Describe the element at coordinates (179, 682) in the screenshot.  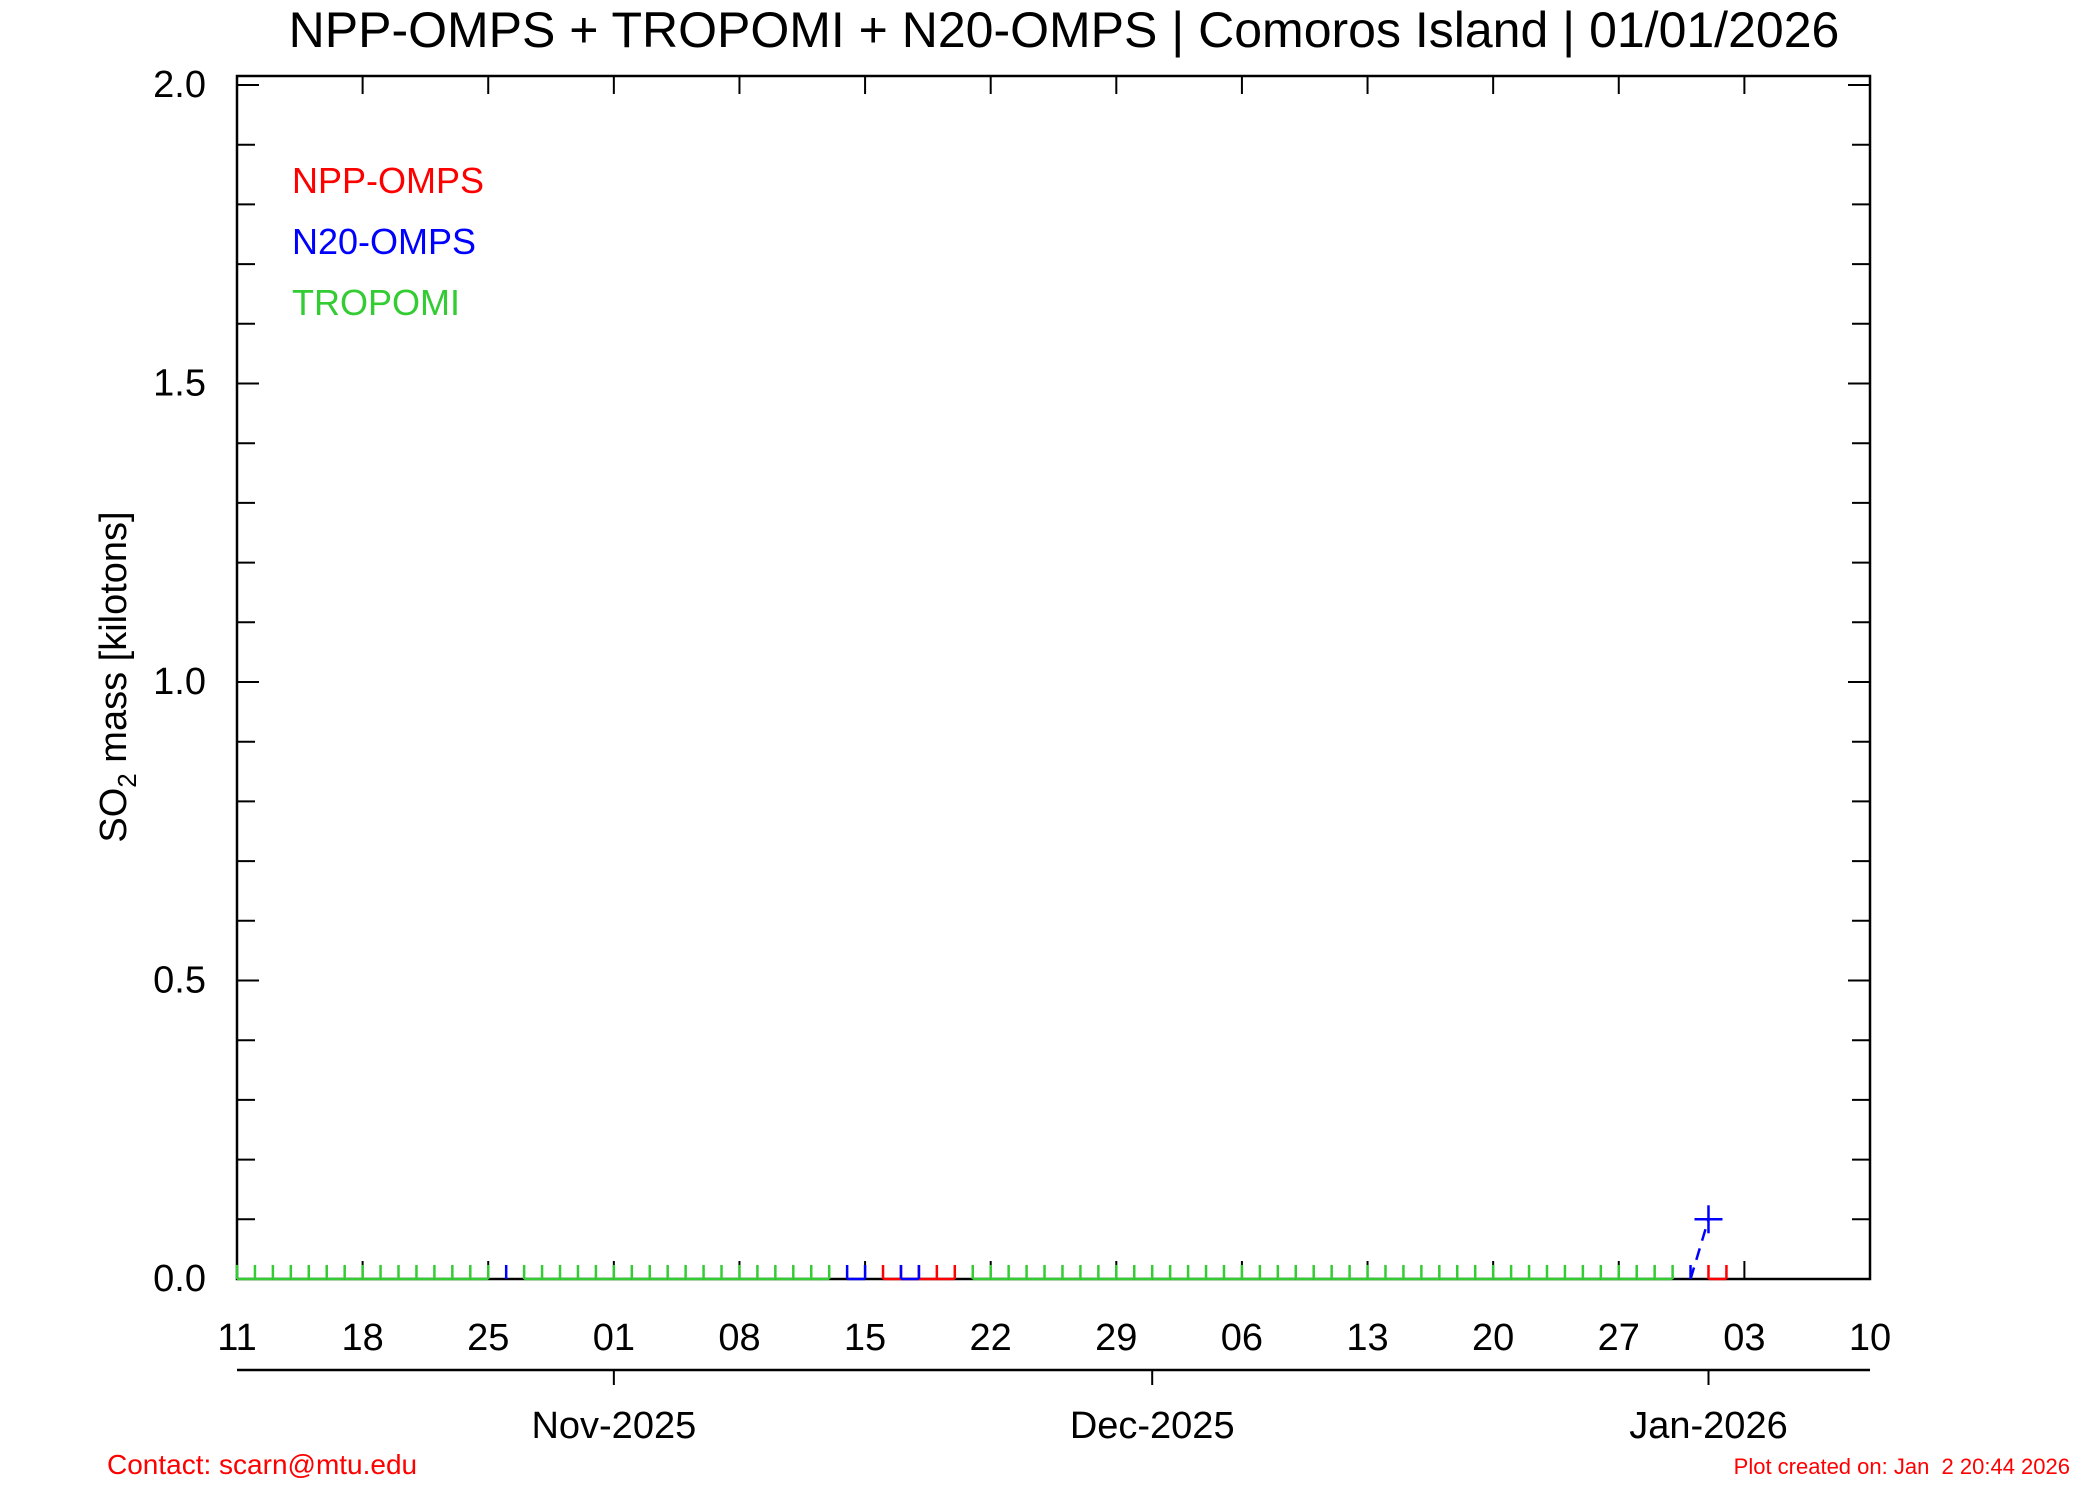
I see `y-tick-label: 1.0` at that location.